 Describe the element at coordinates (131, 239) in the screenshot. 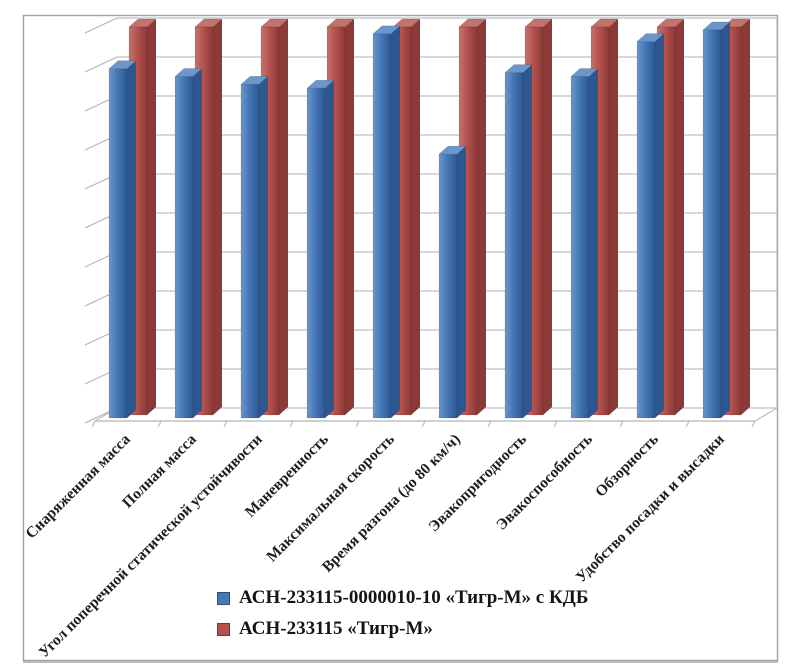

I see `bar-blue-0-side` at that location.